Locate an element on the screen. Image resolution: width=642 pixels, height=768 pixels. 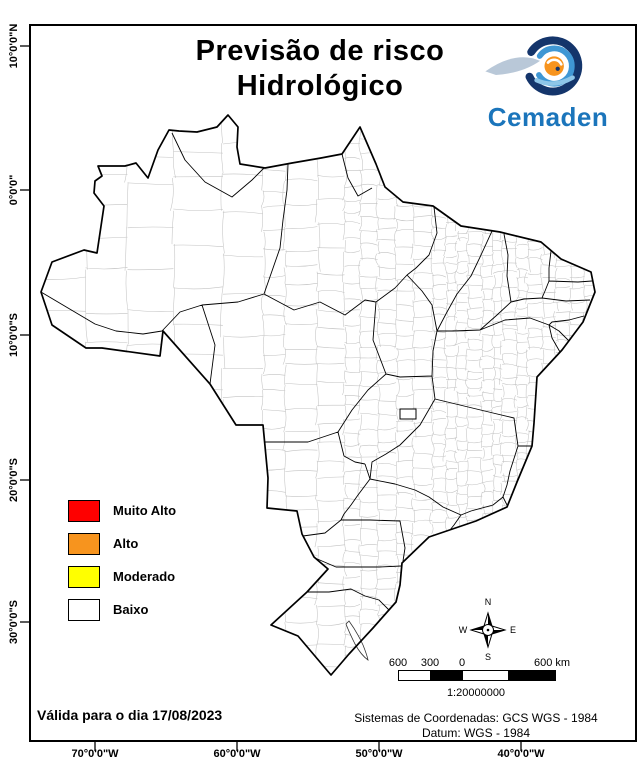
page-title: Previsão de risco Hidrológico is located at coordinates (320, 69).